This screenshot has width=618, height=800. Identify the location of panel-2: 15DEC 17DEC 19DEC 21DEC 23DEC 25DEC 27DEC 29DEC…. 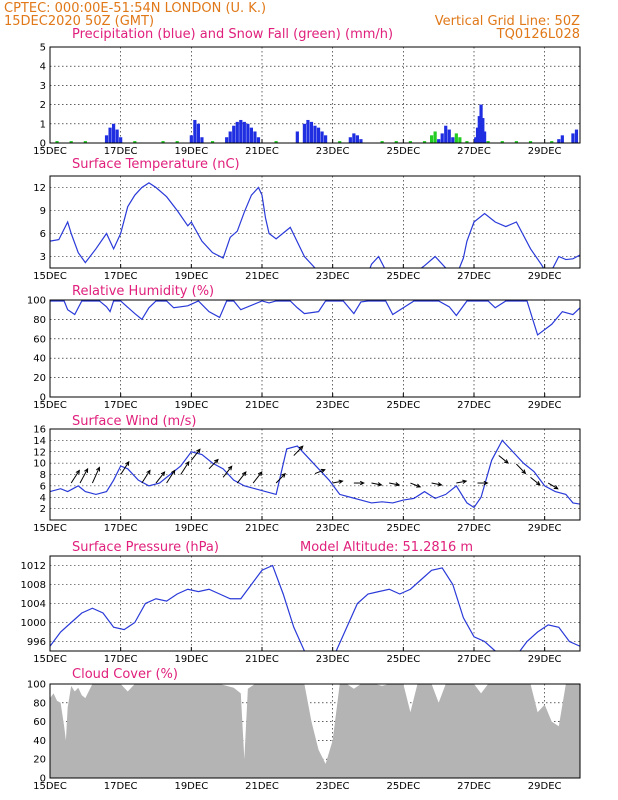
(304, 353).